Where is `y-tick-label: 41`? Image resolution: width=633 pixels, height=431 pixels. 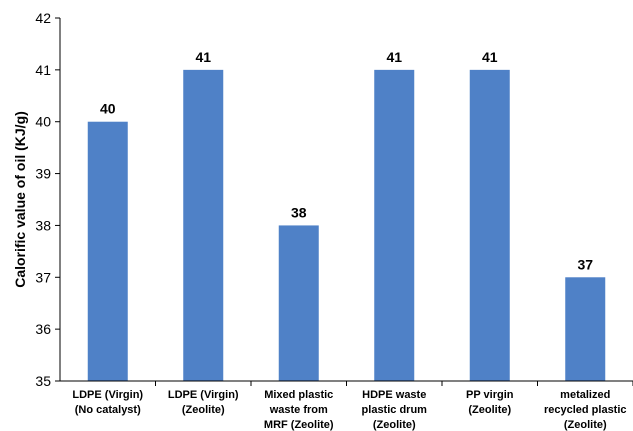 y-tick-label: 41 is located at coordinates (43, 70).